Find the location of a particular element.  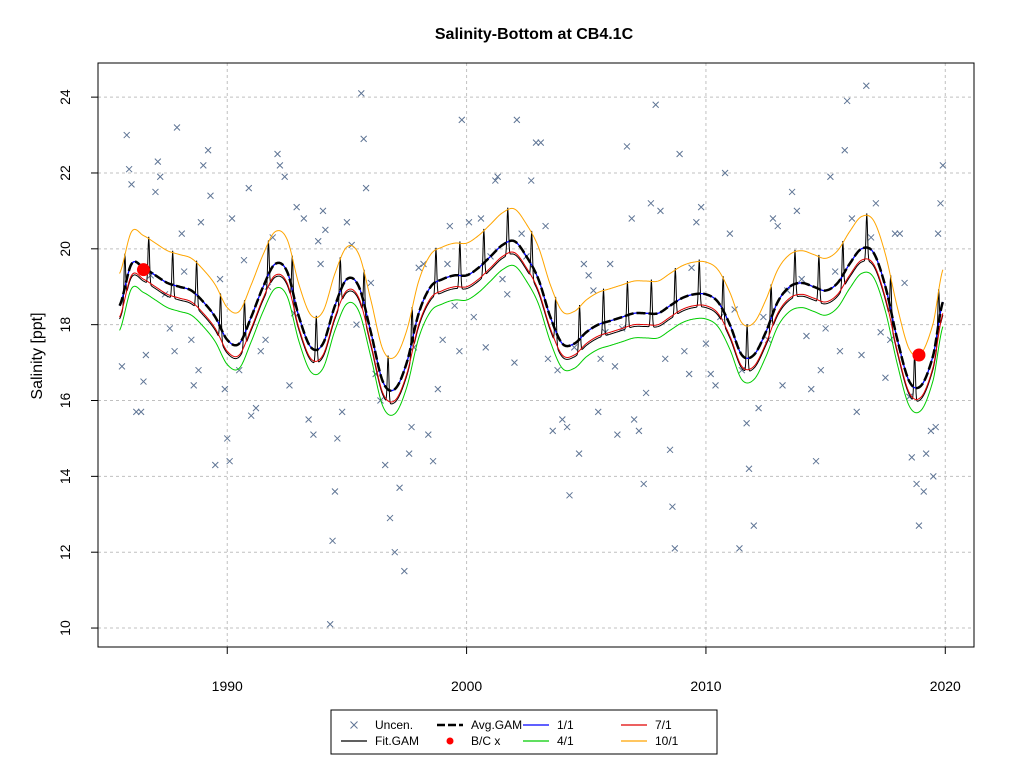

legend-symbol-uncensored is located at coordinates (354, 725).